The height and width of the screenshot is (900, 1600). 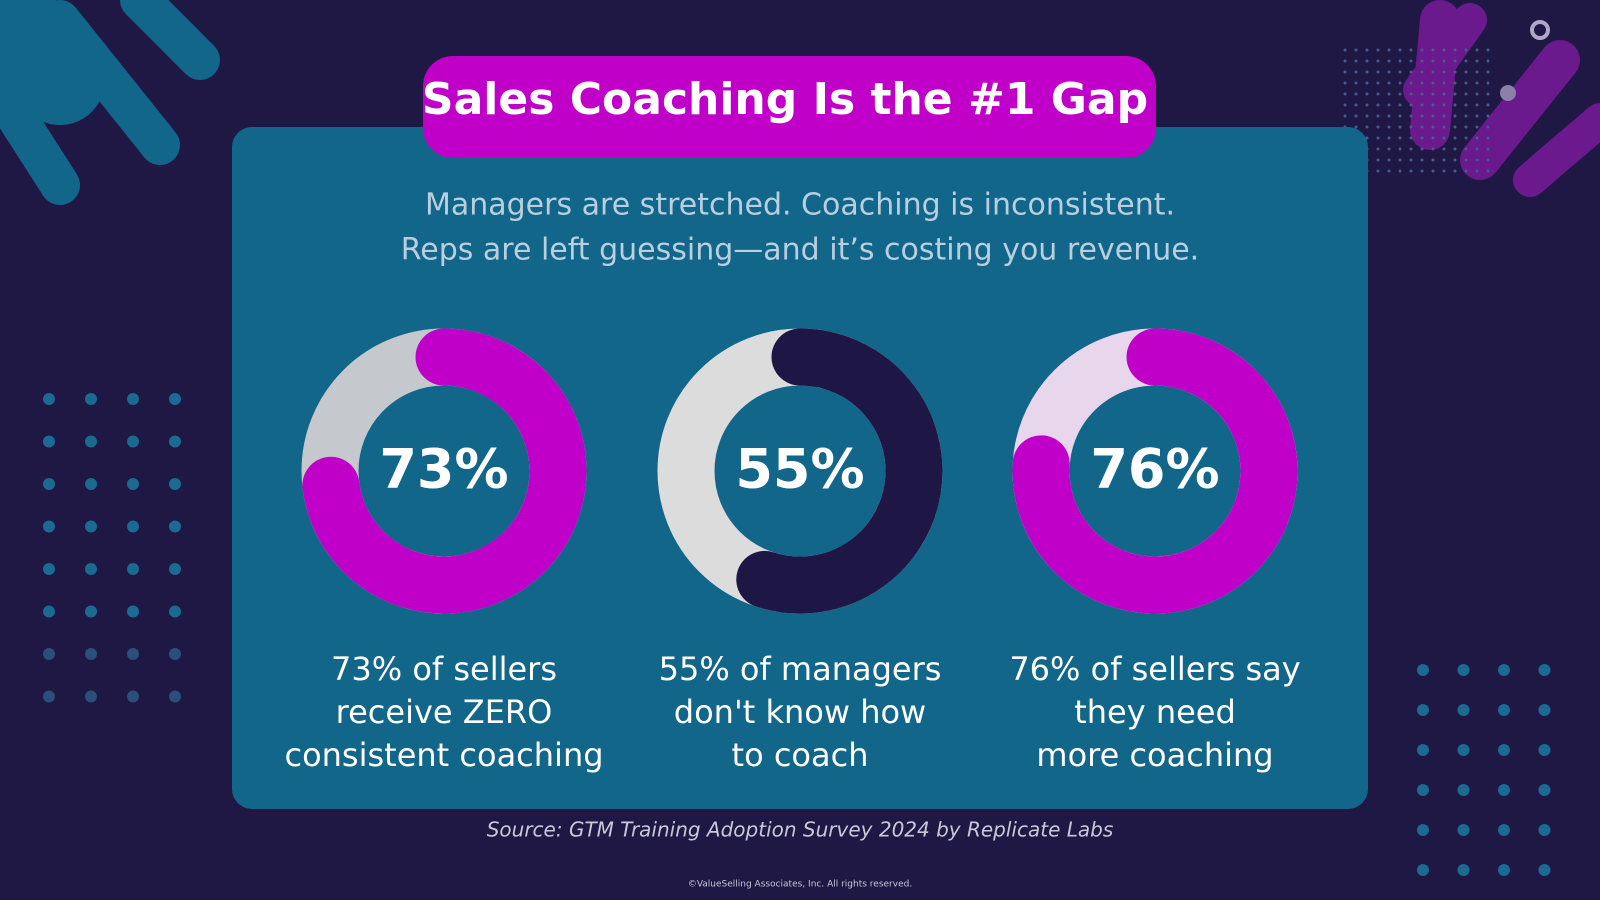 I want to click on caption-line: they need, so click(x=1155, y=712).